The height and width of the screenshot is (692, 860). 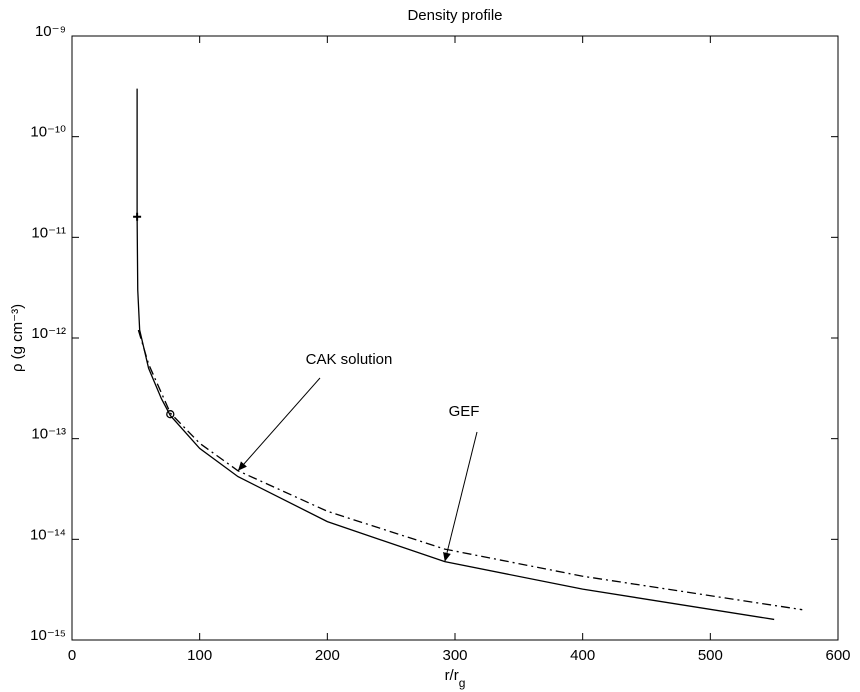 What do you see at coordinates (349, 359) in the screenshot?
I see `annotation-label: CAK solution` at bounding box center [349, 359].